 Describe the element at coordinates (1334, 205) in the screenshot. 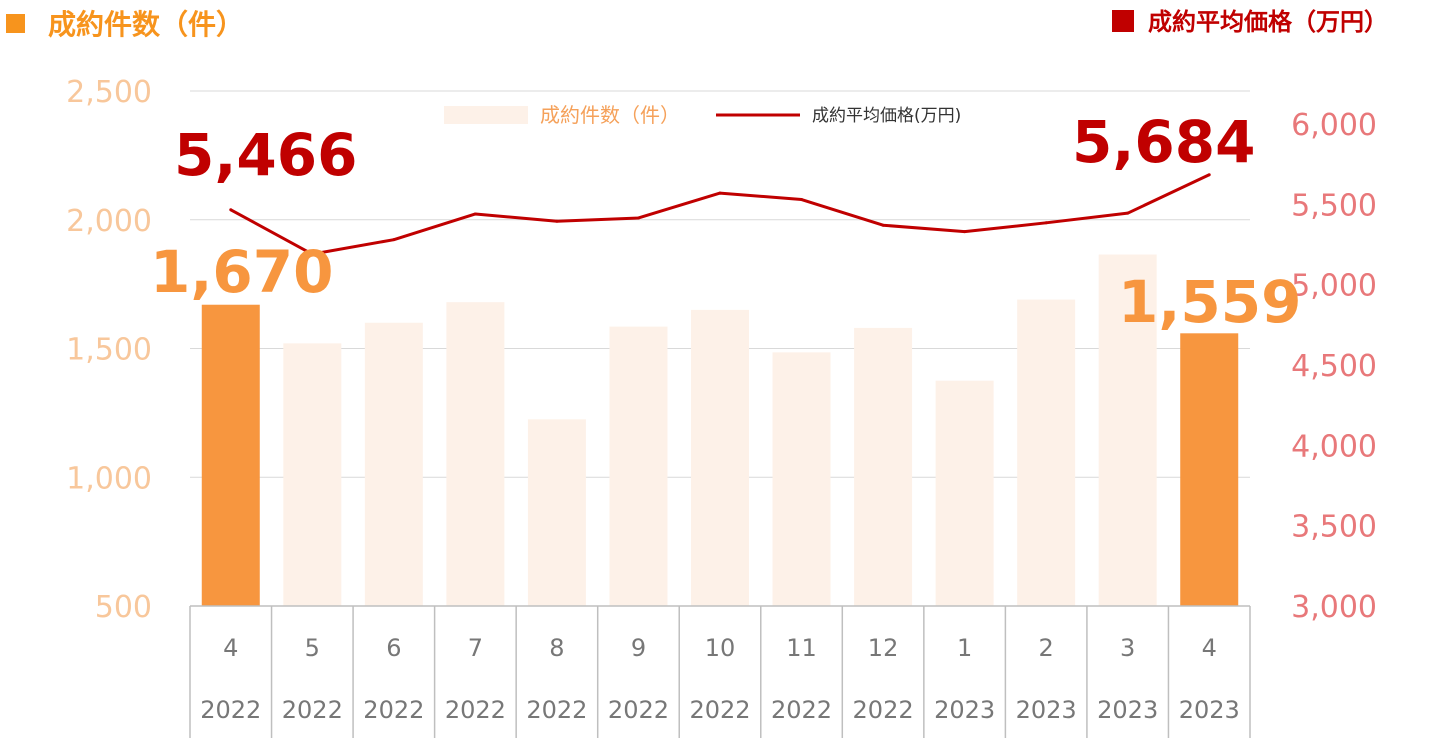

I see `right-tick-label: 5,500` at that location.